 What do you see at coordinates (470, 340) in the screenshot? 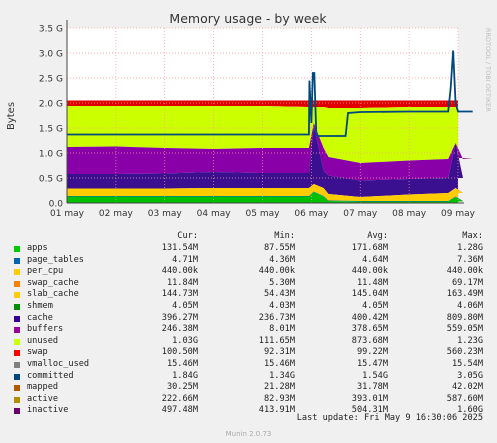
I see `legend-value-max: 1.23G` at bounding box center [470, 340].